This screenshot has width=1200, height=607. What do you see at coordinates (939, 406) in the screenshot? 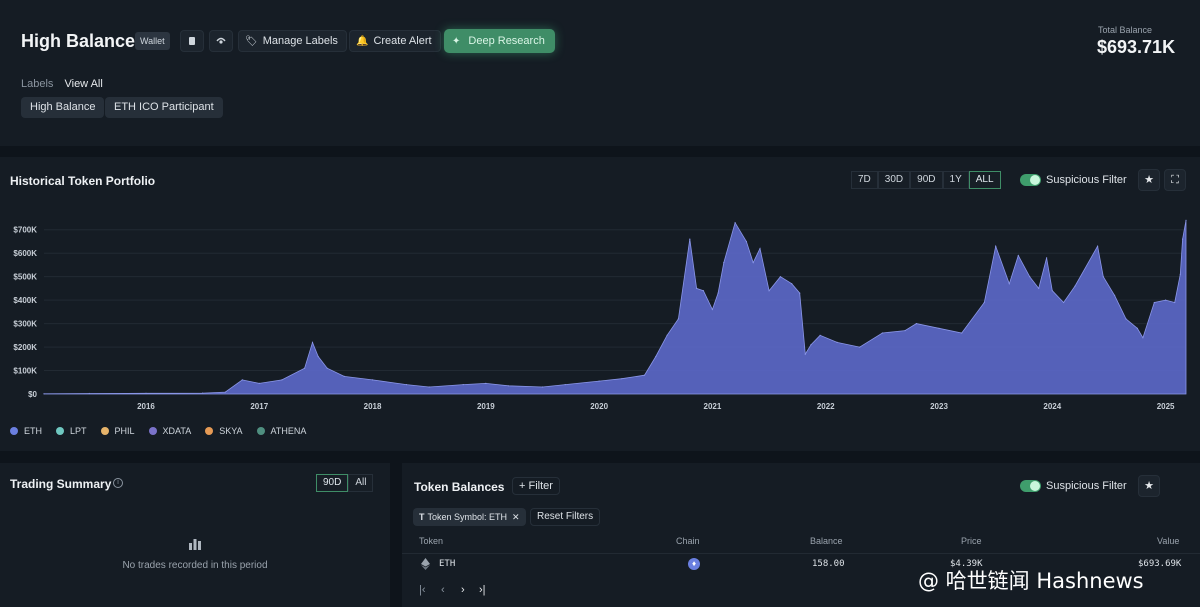
I see `x-tick-label: 2023` at bounding box center [939, 406].